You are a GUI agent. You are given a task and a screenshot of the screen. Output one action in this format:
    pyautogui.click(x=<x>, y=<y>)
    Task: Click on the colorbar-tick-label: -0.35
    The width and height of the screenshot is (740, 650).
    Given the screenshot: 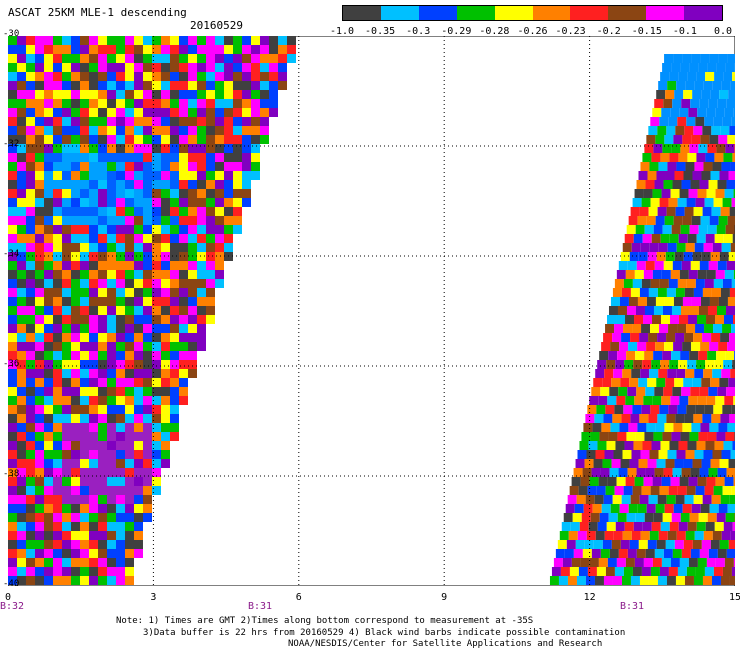 What is the action you would take?
    pyautogui.click(x=380, y=31)
    